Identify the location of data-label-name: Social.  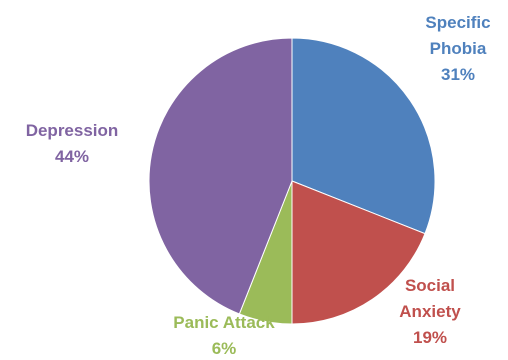
(430, 285).